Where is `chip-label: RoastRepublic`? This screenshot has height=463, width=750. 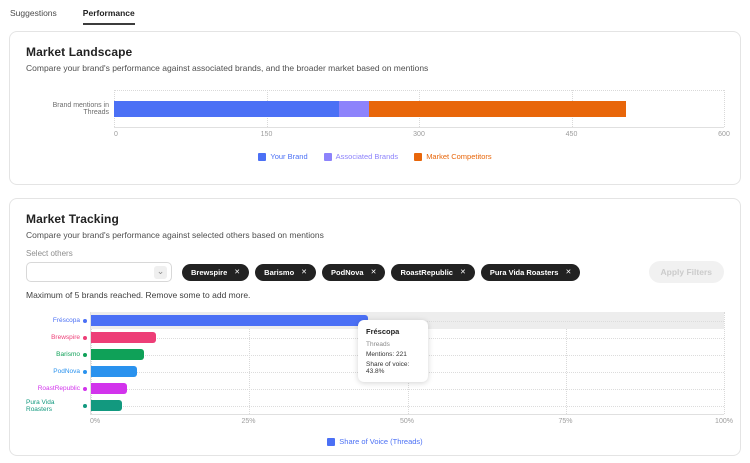 chip-label: RoastRepublic is located at coordinates (426, 272).